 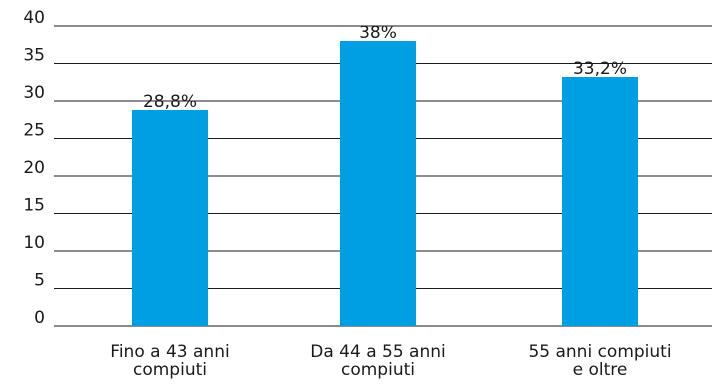 What do you see at coordinates (39, 281) in the screenshot?
I see `y-tick-label: 5` at bounding box center [39, 281].